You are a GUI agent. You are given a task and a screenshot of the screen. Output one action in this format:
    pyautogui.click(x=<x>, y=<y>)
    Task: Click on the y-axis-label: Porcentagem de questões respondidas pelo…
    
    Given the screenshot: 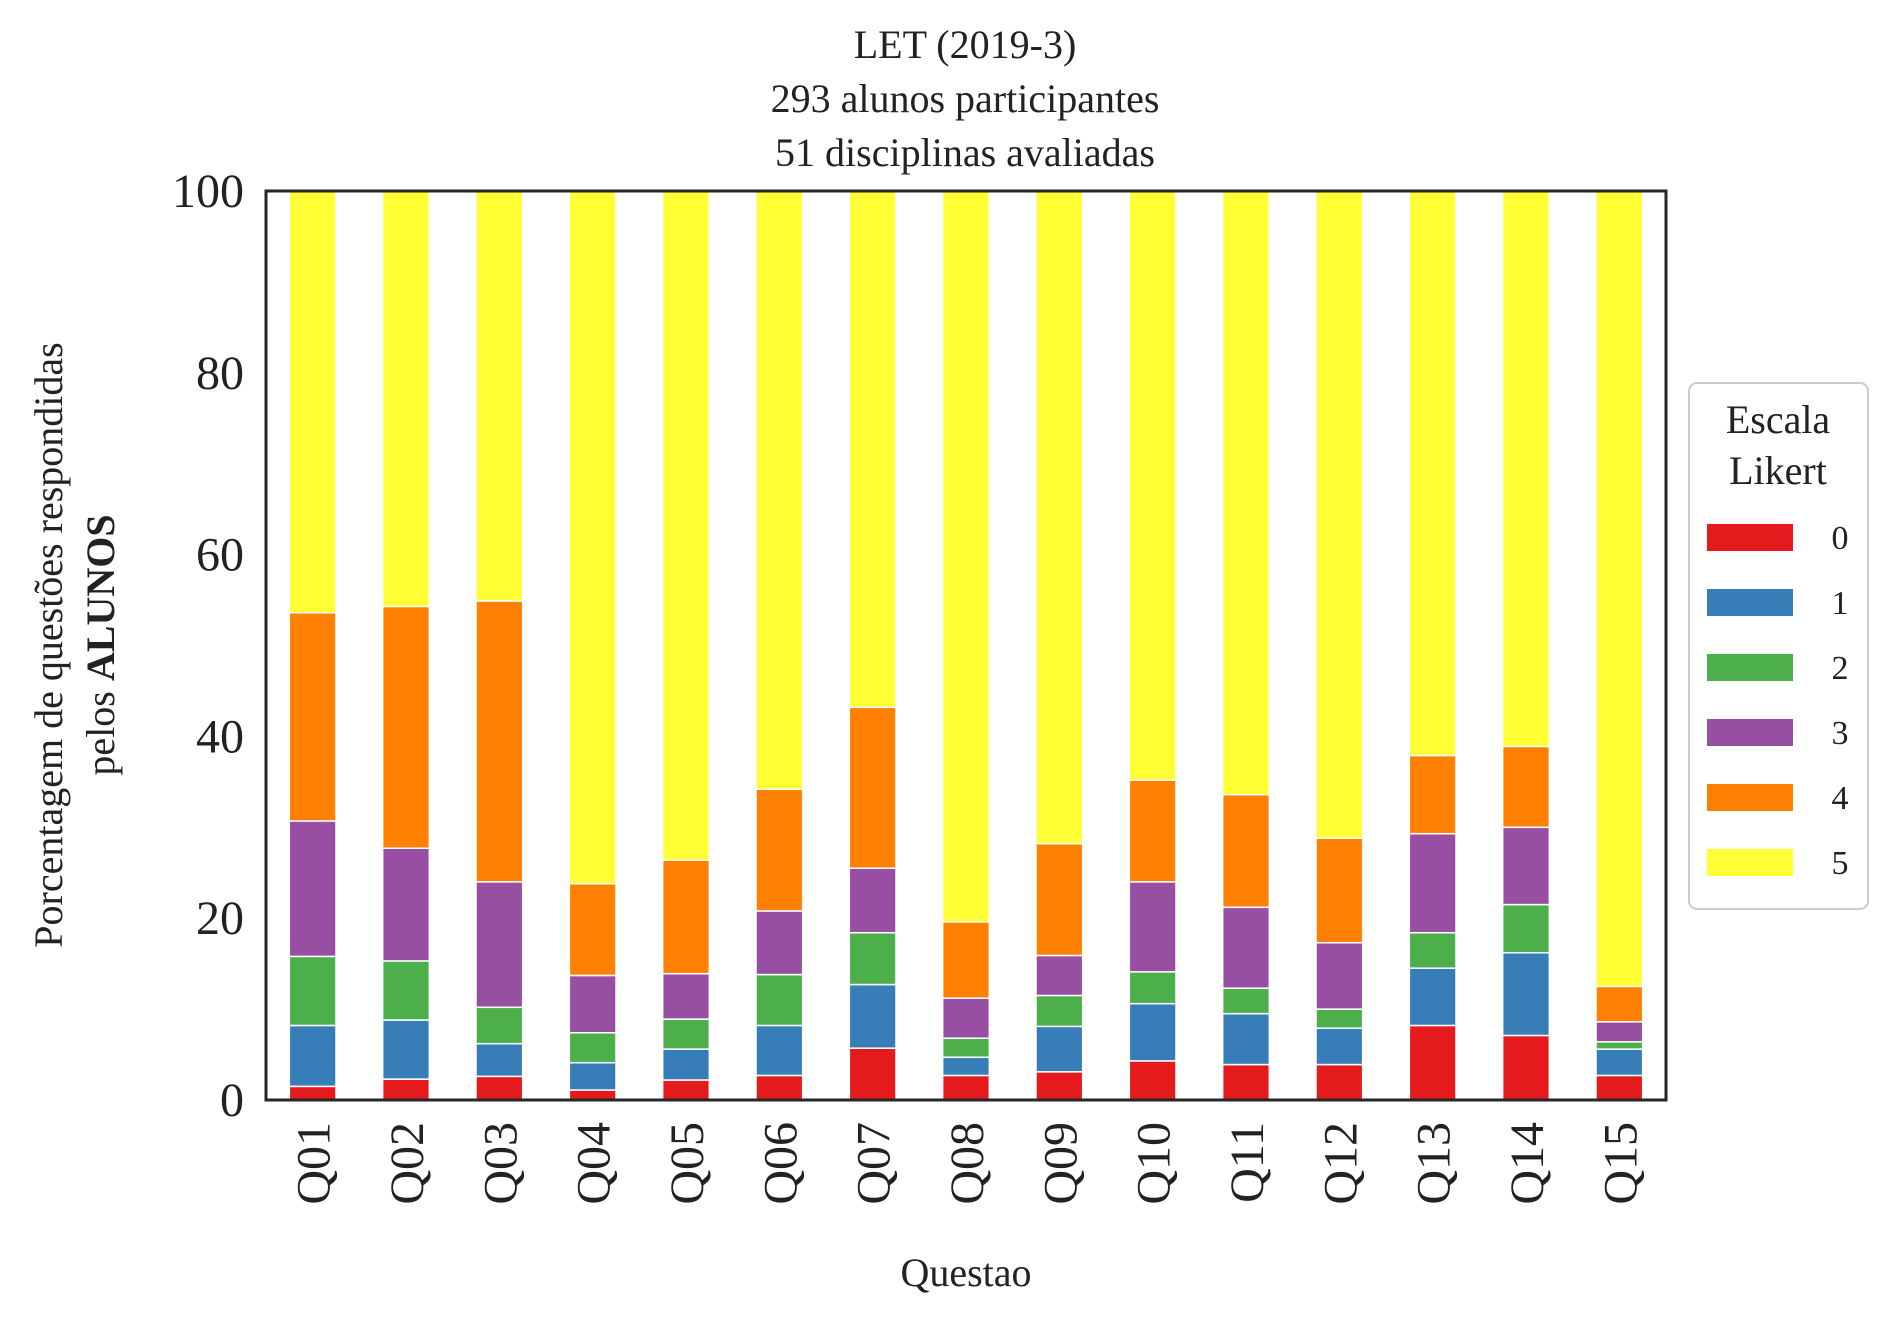 What is the action you would take?
    pyautogui.click(x=74, y=644)
    